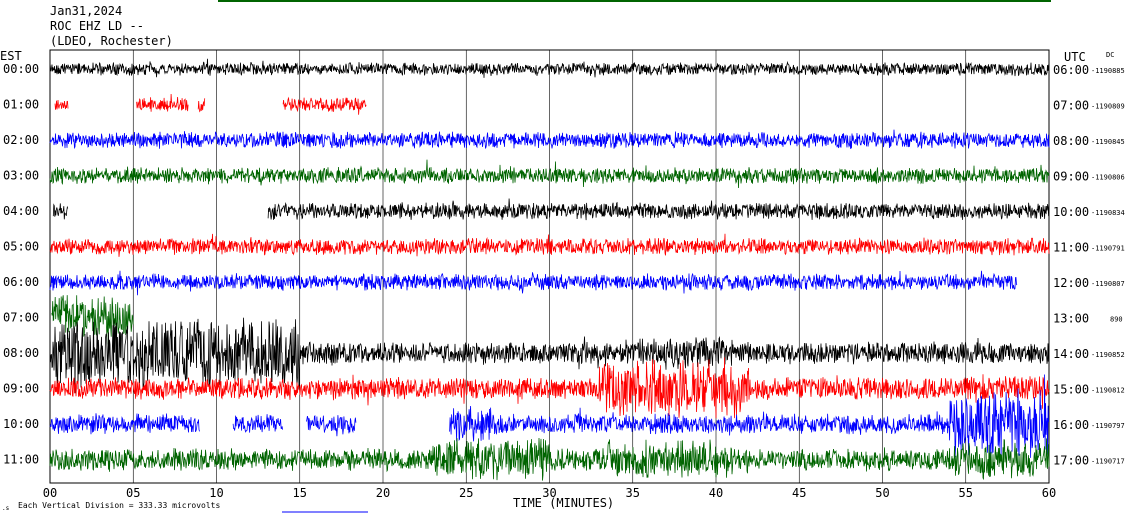 The width and height of the screenshot is (1130, 519). What do you see at coordinates (1071, 319) in the screenshot?
I see `row-utc-time: 13:00` at bounding box center [1071, 319].